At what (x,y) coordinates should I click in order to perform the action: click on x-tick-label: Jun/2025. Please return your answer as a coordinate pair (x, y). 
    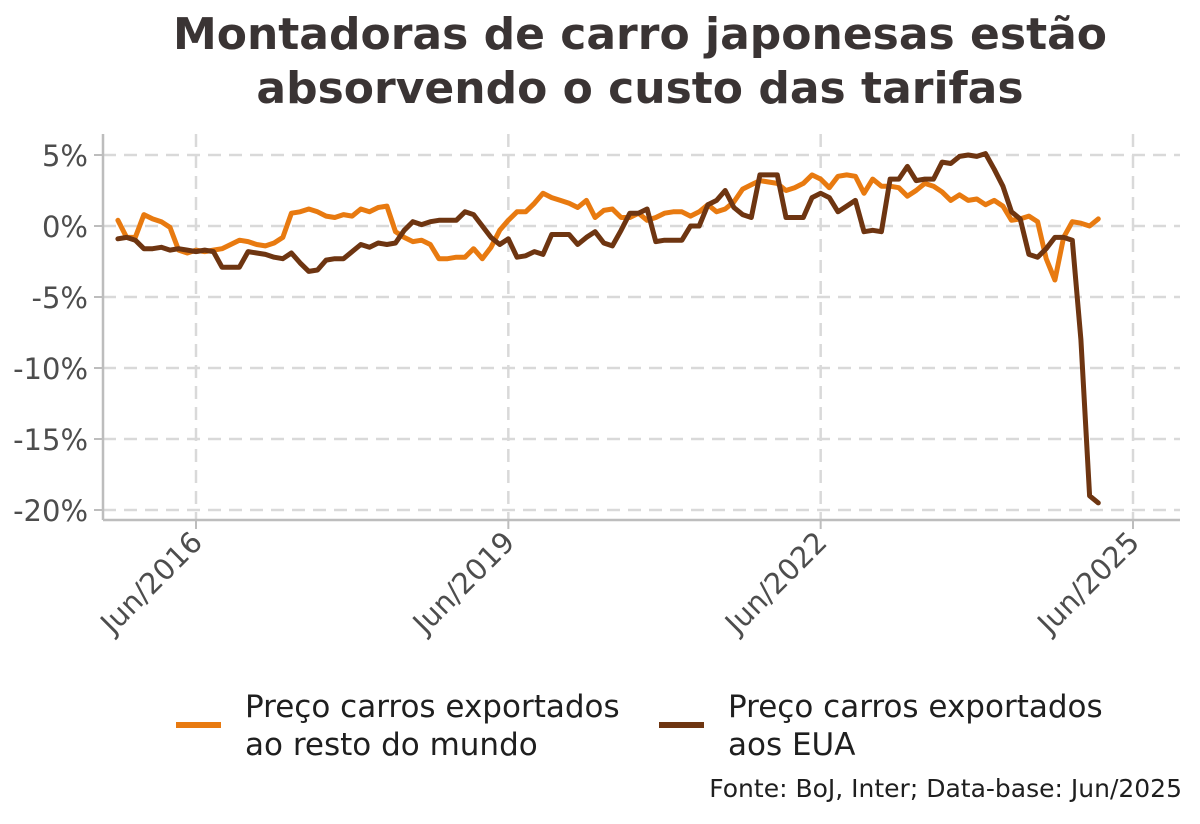
    Looking at the image, I should click on (1087, 583).